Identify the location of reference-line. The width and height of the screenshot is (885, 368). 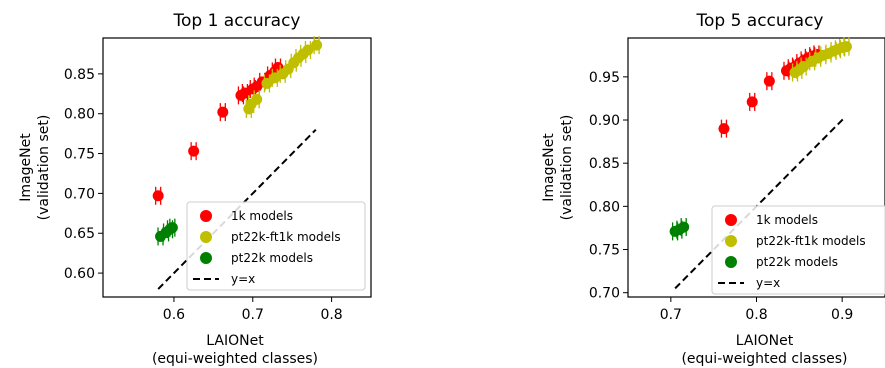
(760, 203).